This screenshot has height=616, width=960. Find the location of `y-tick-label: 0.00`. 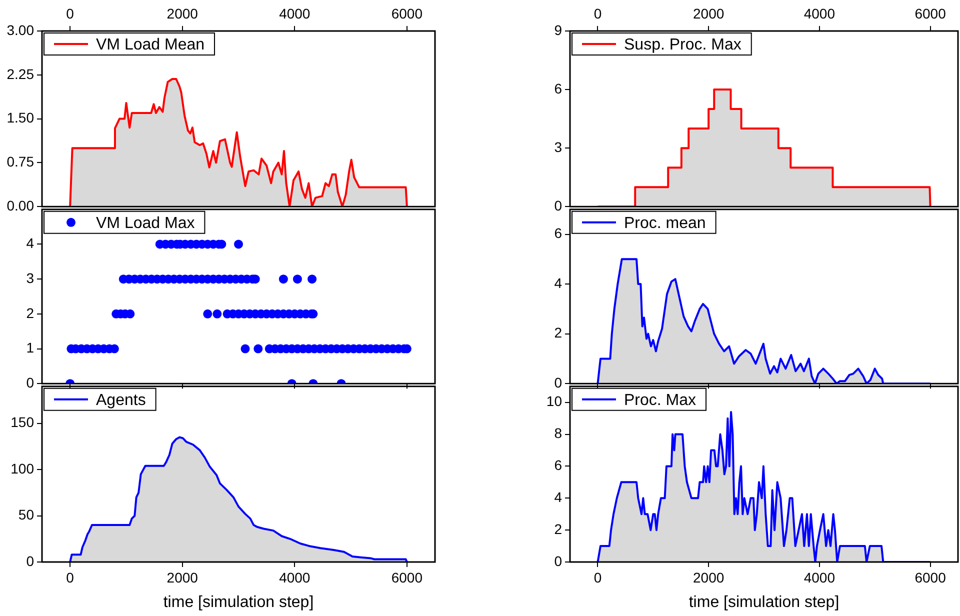

y-tick-label: 0.00 is located at coordinates (20, 205).